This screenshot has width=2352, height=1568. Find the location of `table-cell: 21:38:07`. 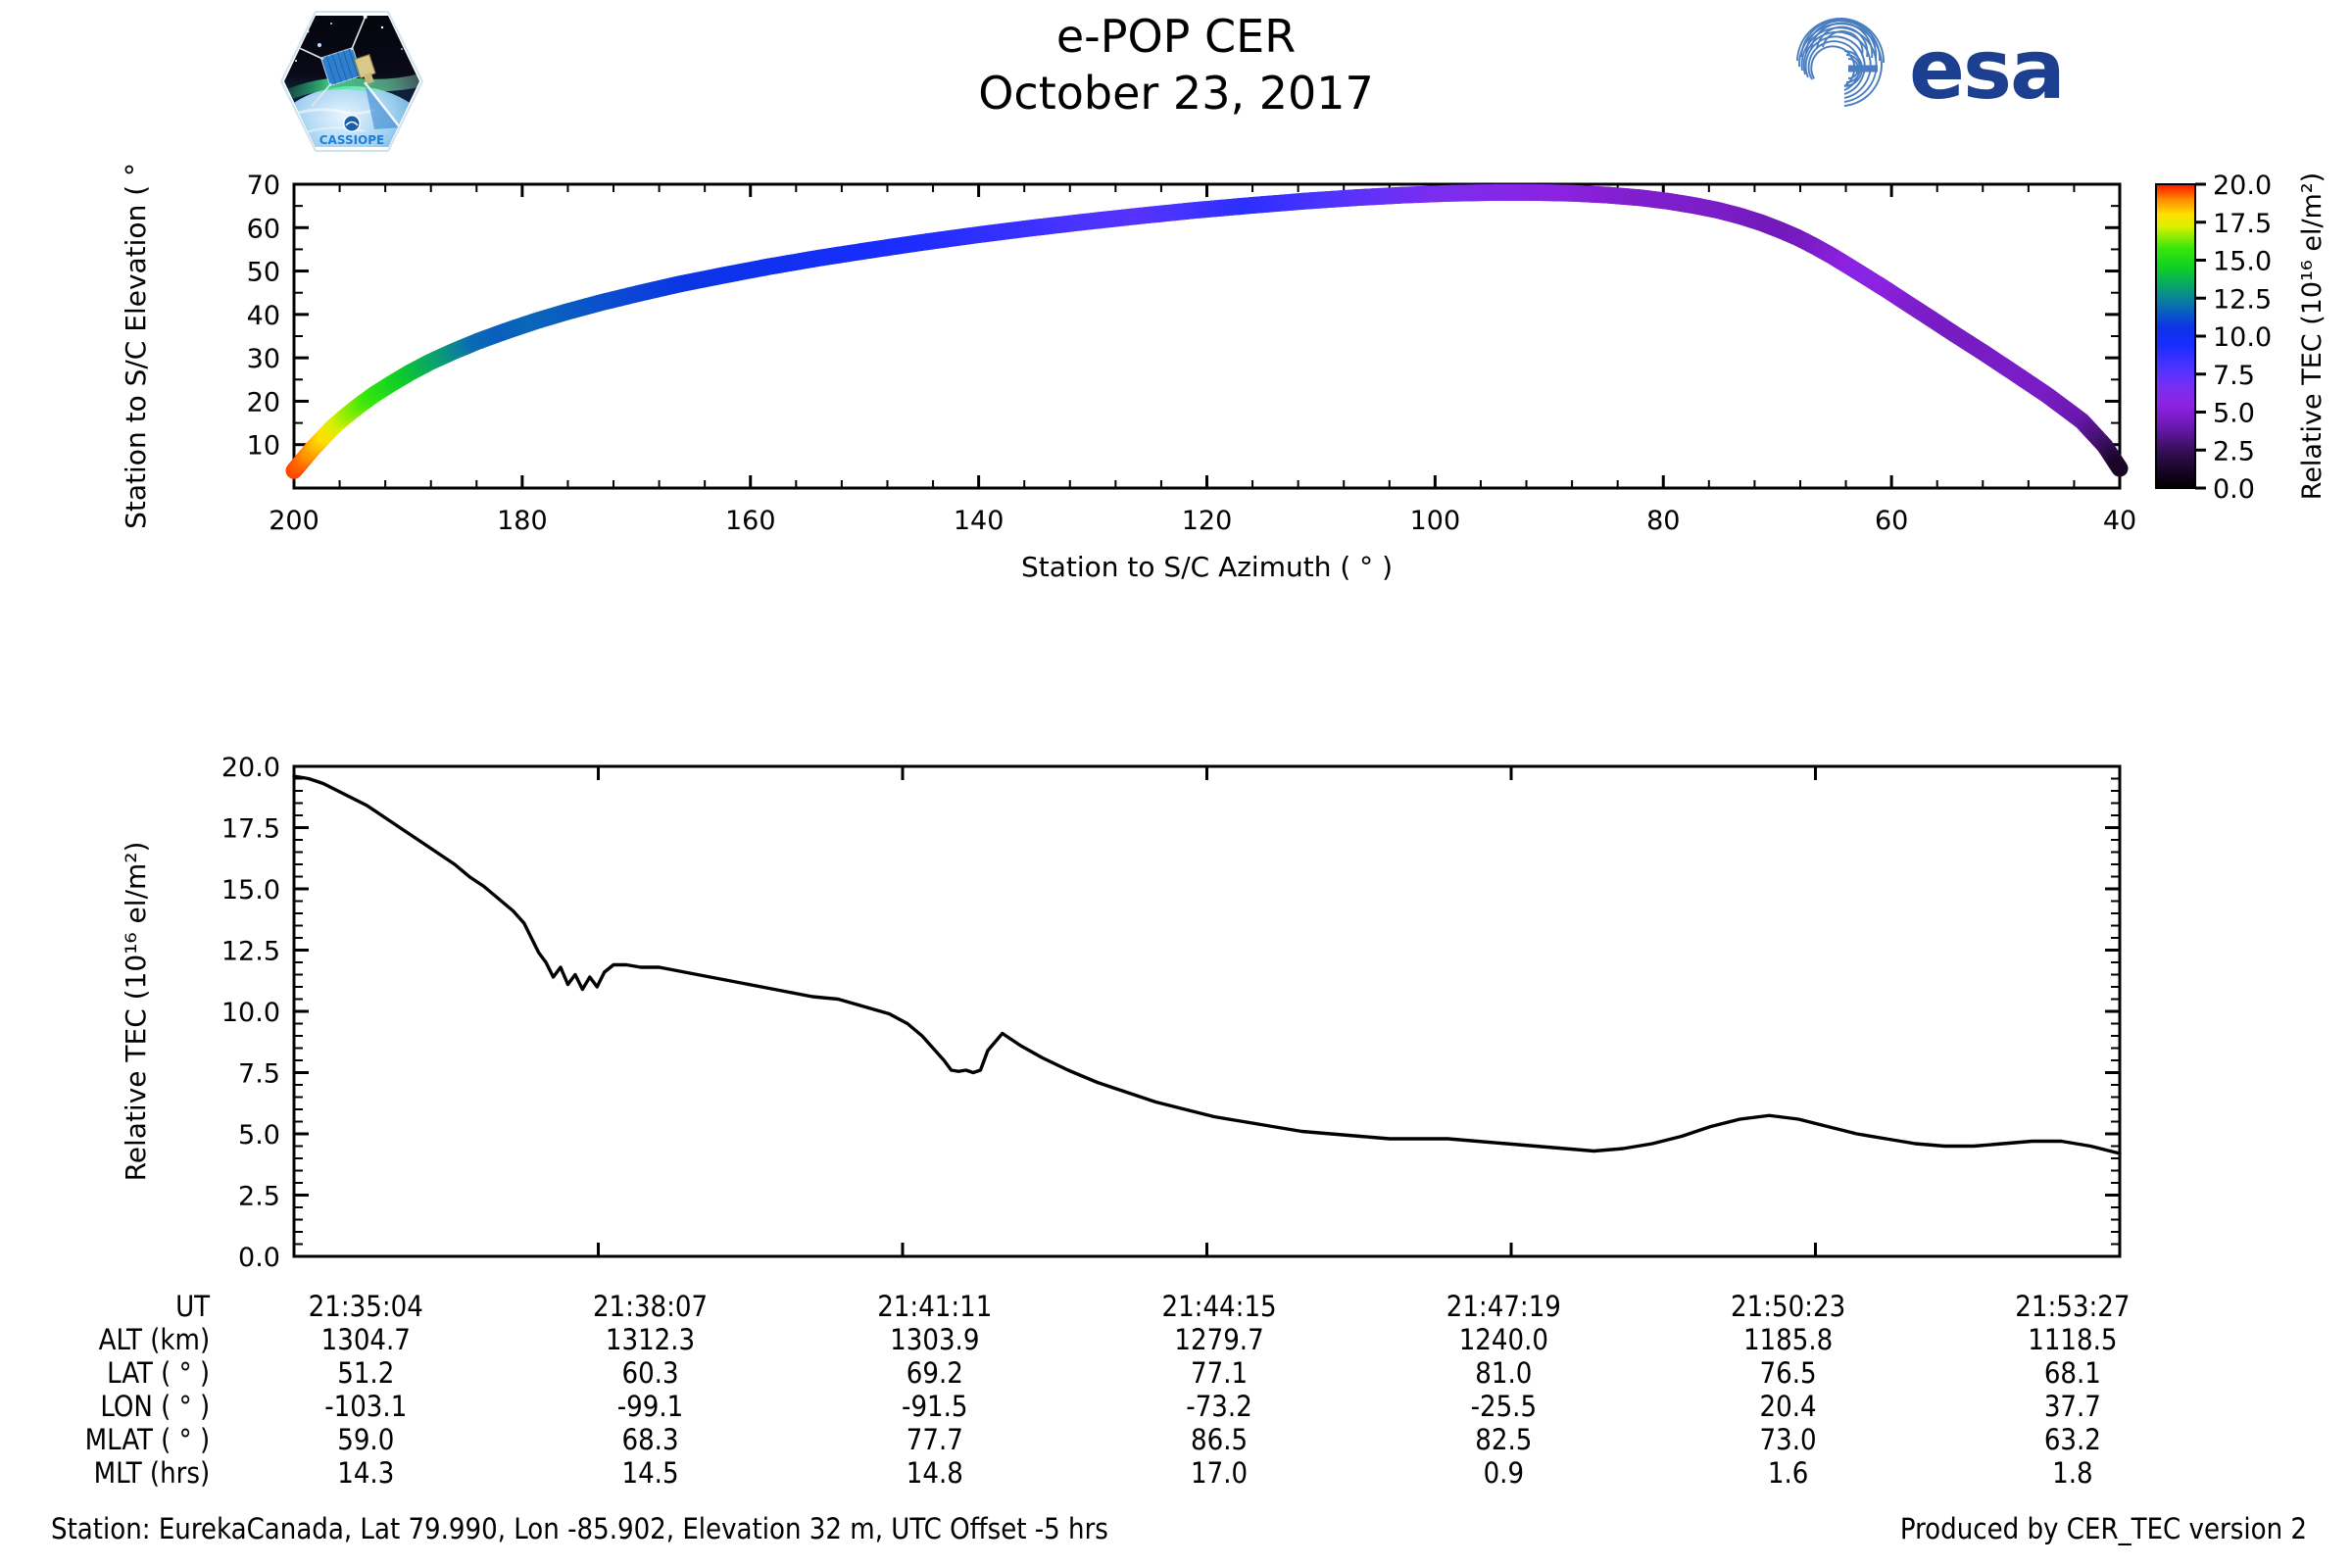

table-cell: 21:38:07 is located at coordinates (650, 1306).